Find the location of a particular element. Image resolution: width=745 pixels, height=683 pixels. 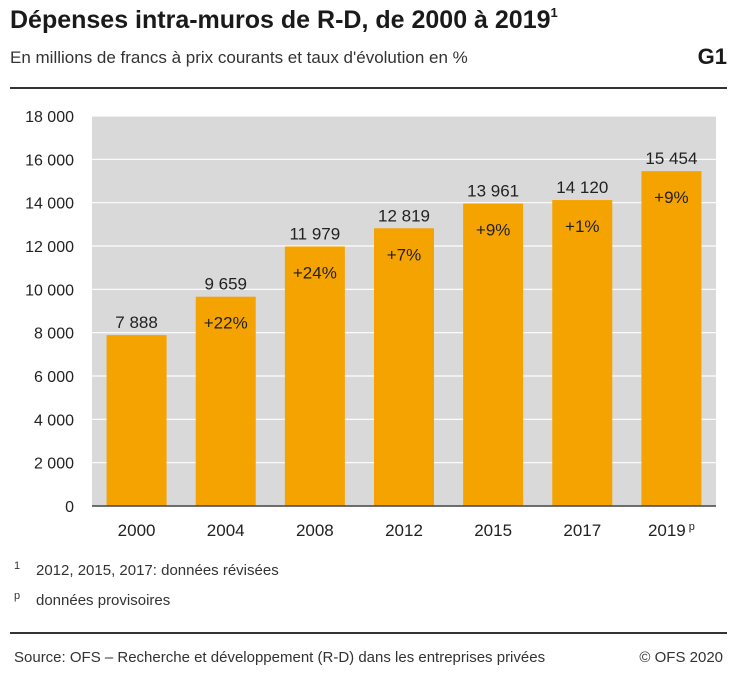

x-tick-label: 2019 p is located at coordinates (671, 530).